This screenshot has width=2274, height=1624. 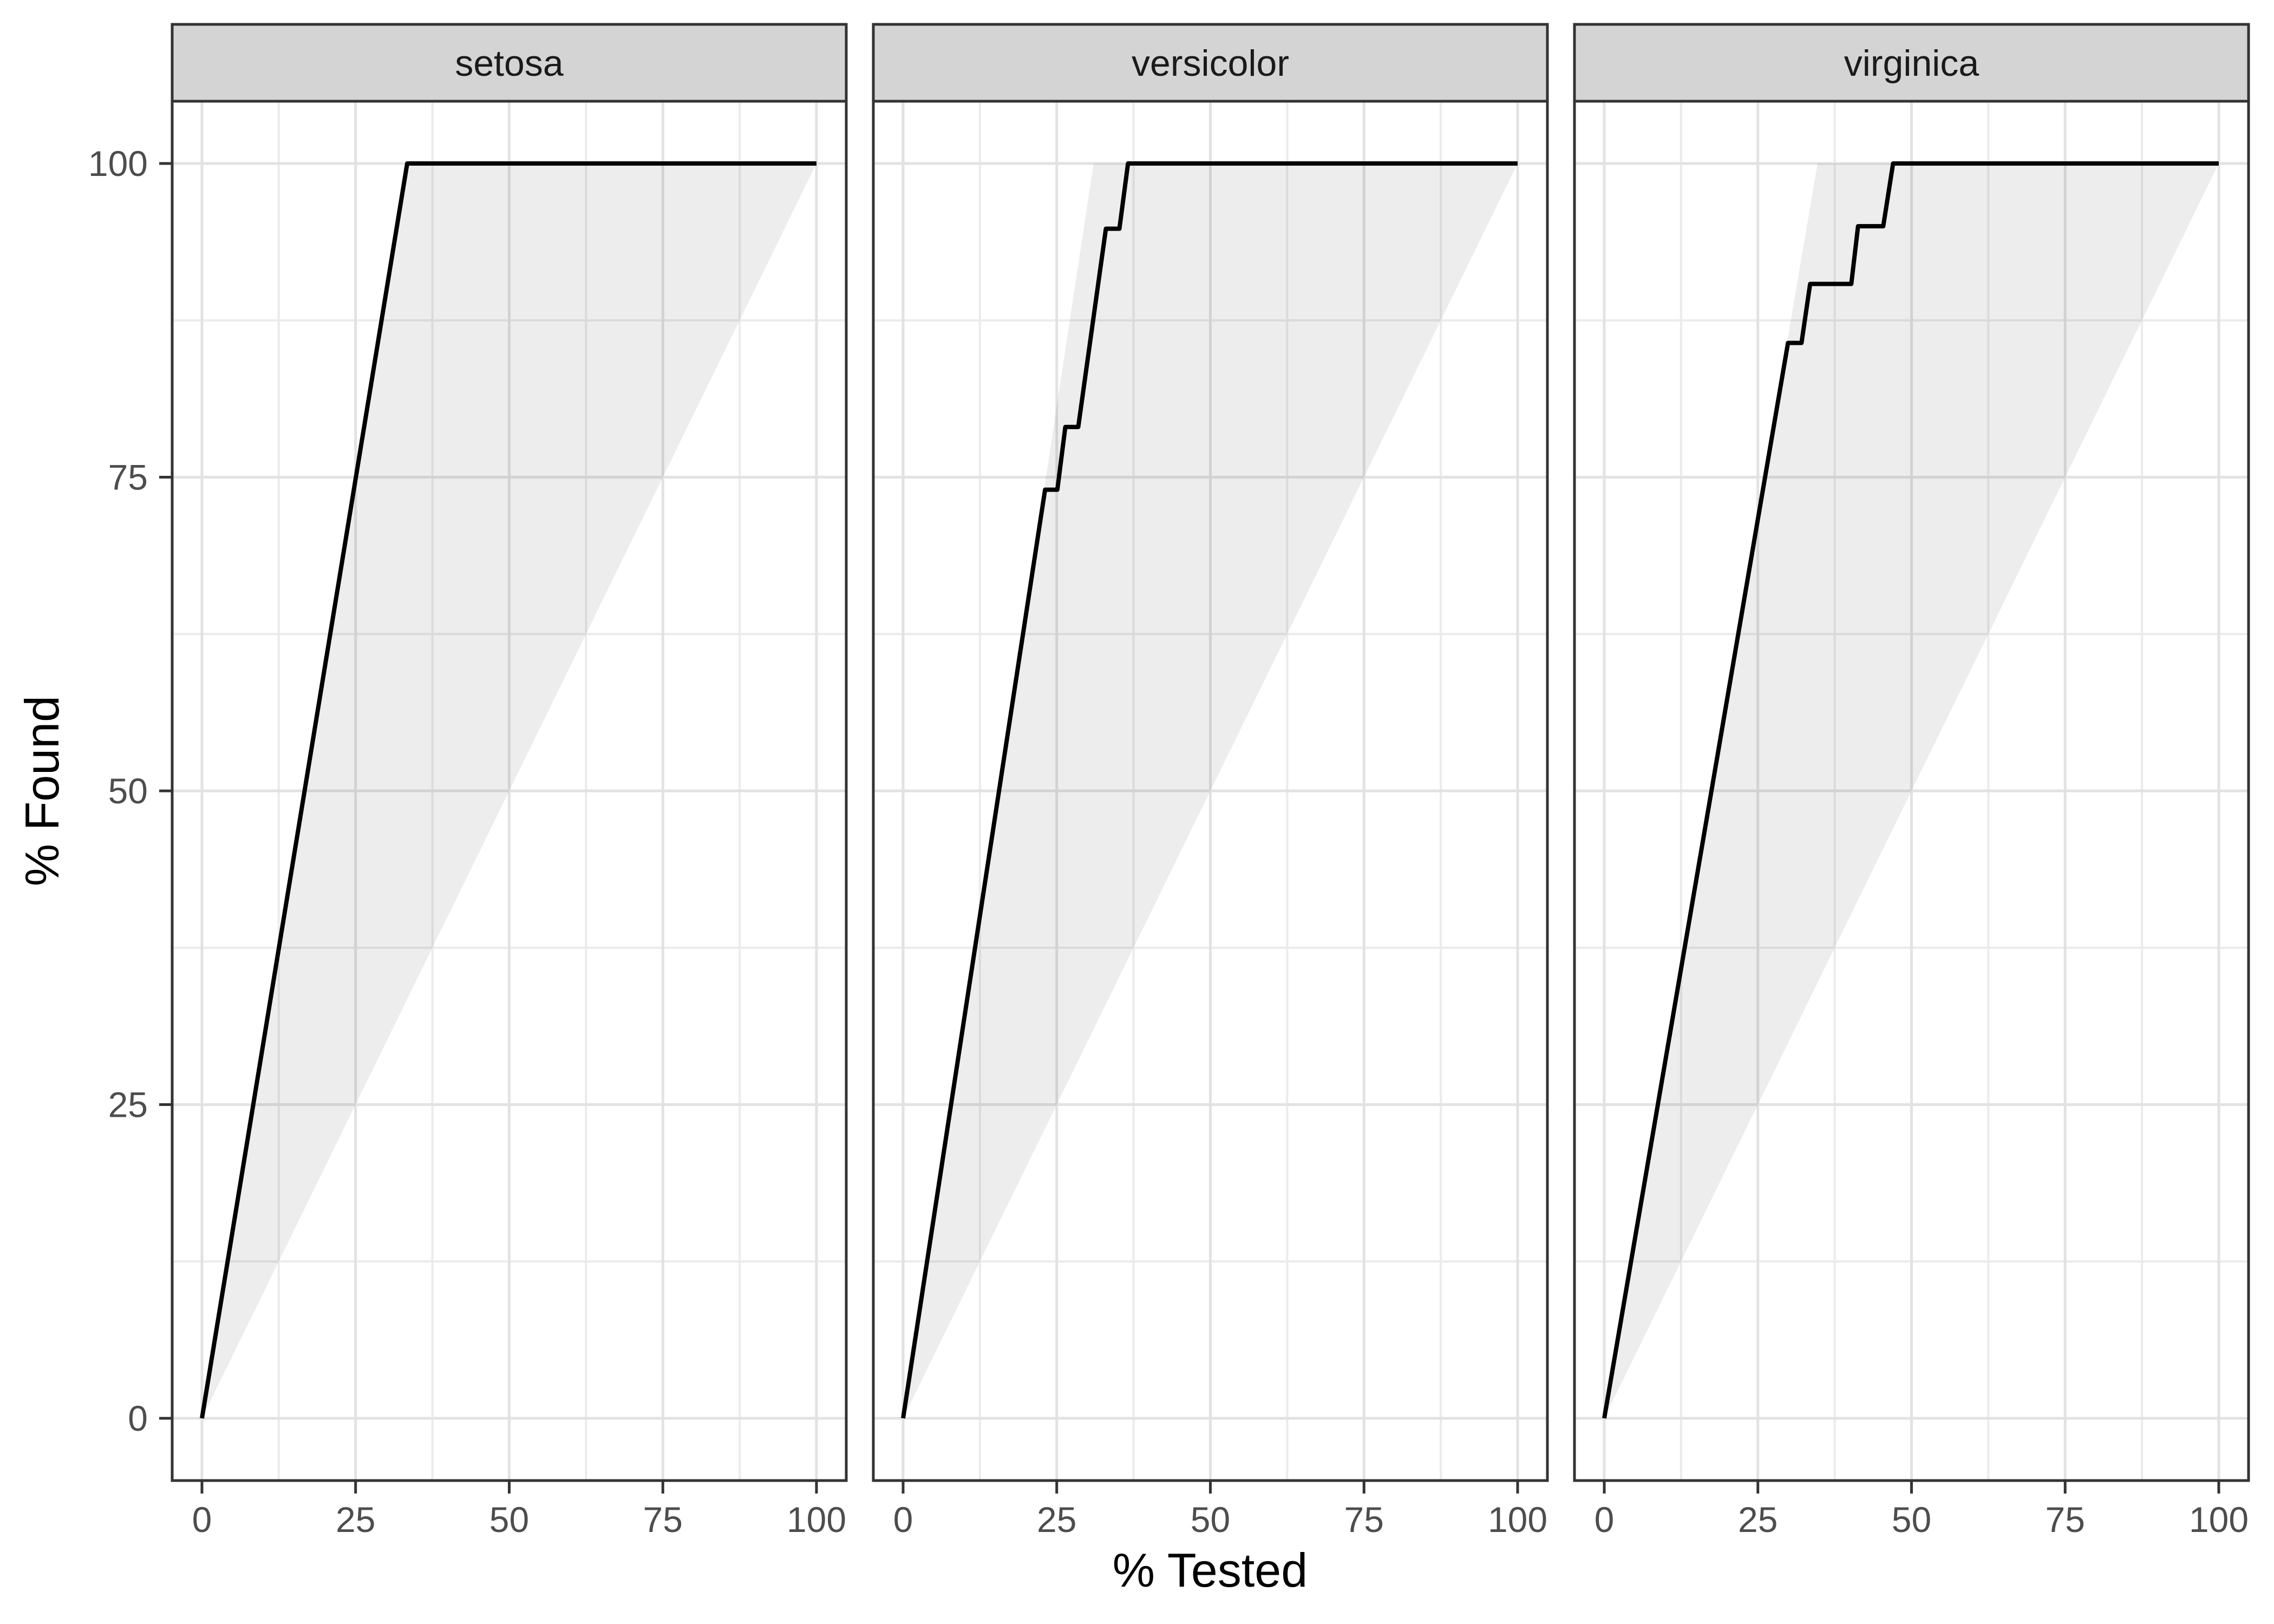 I want to click on y-tick-label: 100, so click(x=118, y=164).